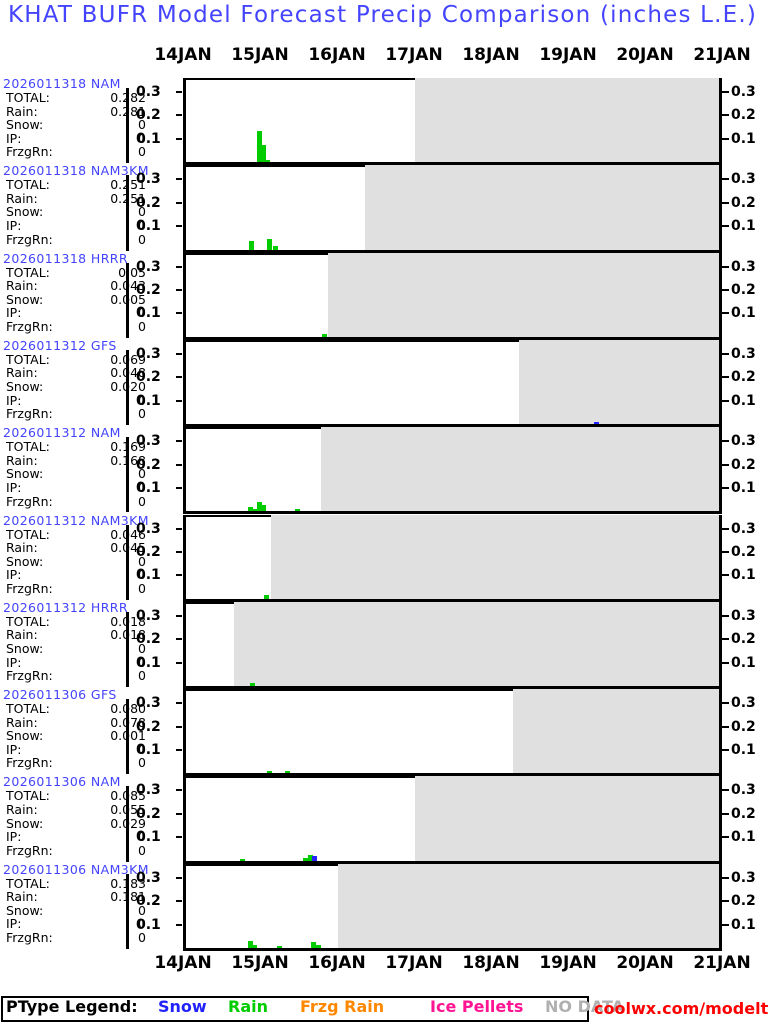 Image resolution: width=768 pixels, height=1024 pixels. I want to click on panel-model-label: 2026011318 NAM, so click(62, 83).